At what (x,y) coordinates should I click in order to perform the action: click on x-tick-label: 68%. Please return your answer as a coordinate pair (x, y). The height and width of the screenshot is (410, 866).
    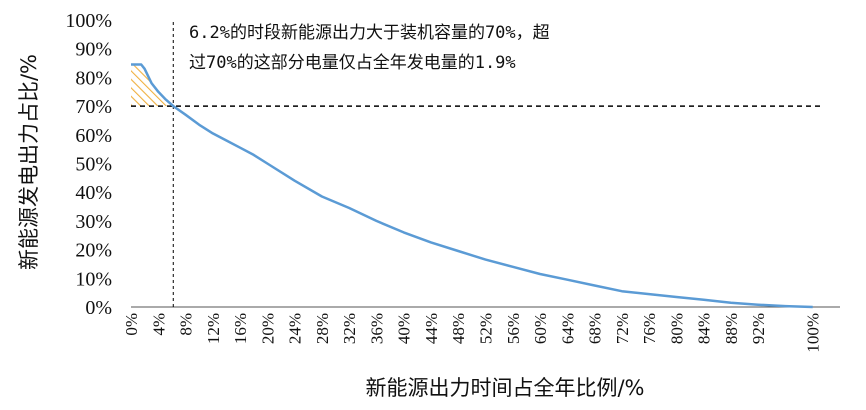
    Looking at the image, I should click on (595, 328).